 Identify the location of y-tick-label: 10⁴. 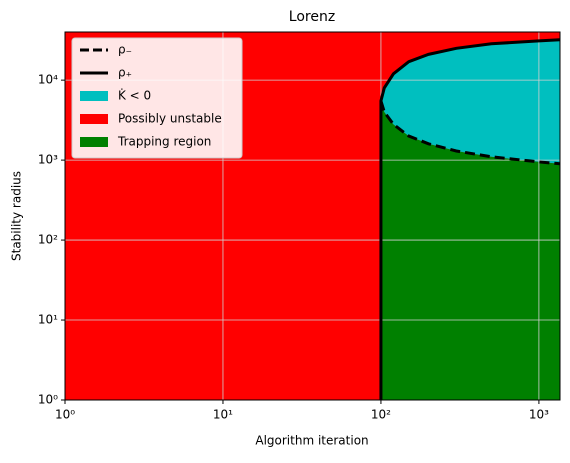
(48, 80).